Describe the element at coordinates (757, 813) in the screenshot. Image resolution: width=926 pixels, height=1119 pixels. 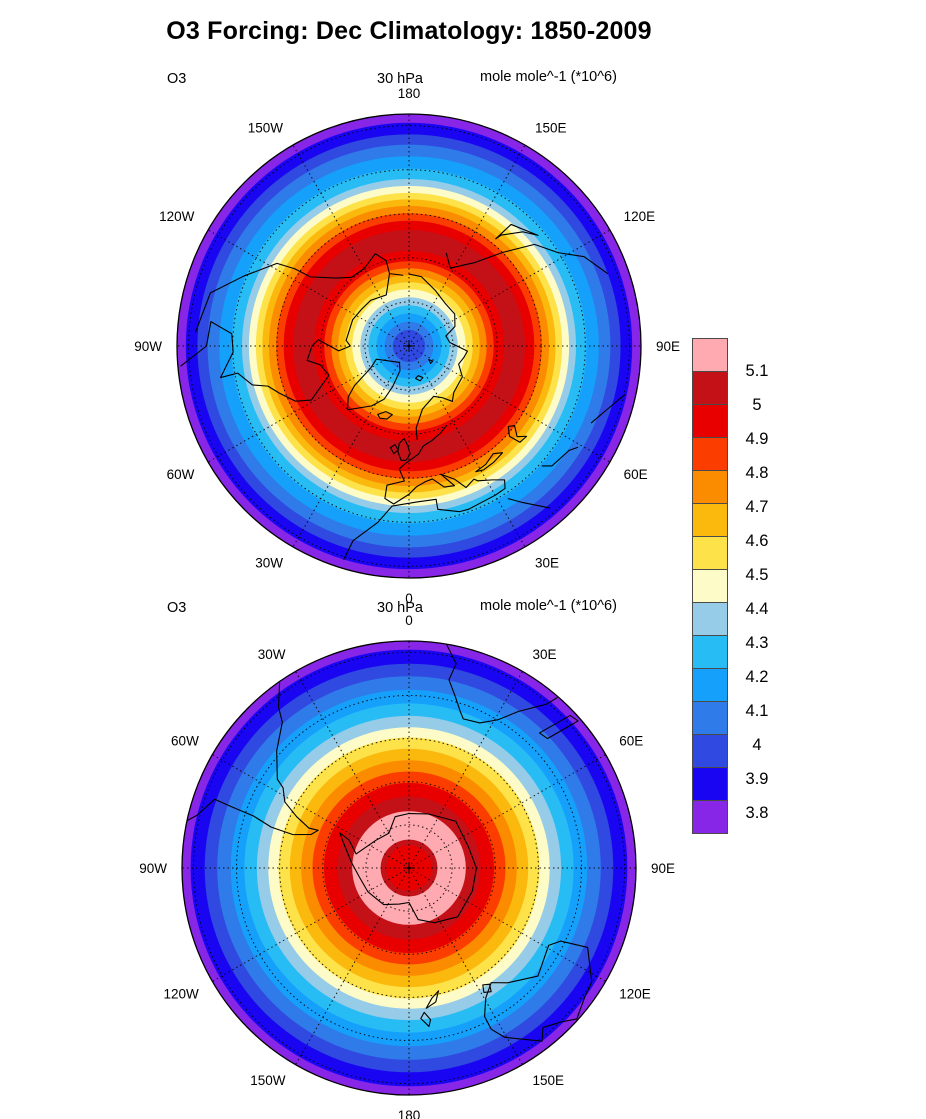
I see `colorbar-tick-label: 3.8` at that location.